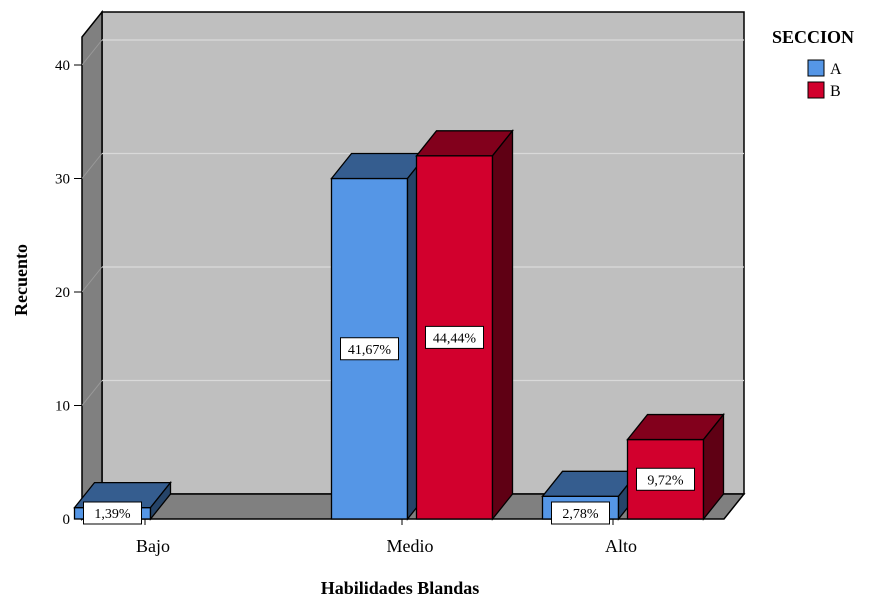 This screenshot has height=598, width=882. What do you see at coordinates (816, 90) in the screenshot?
I see `legend-swatch-B` at bounding box center [816, 90].